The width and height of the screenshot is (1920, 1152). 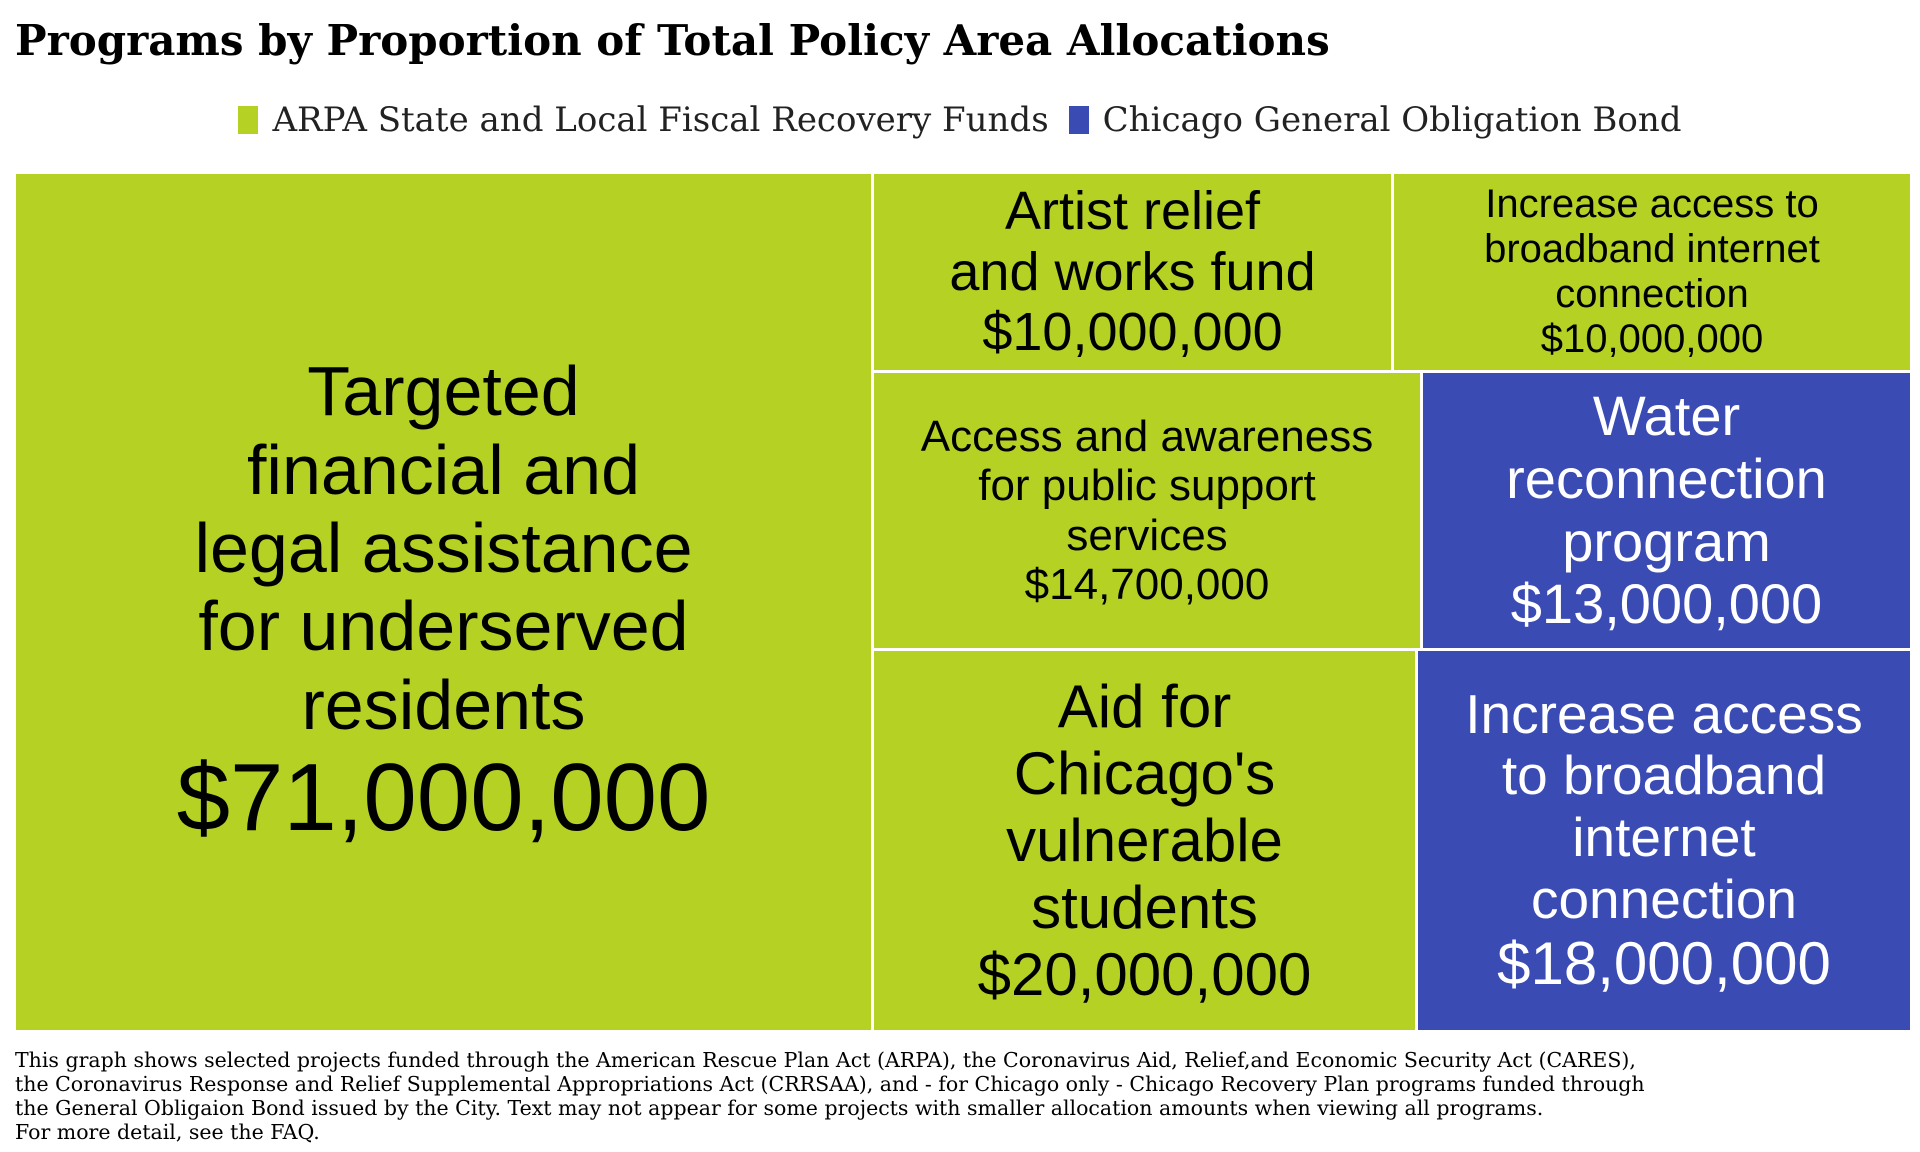 I want to click on tile-value: $14,700,000, so click(x=1147, y=584).